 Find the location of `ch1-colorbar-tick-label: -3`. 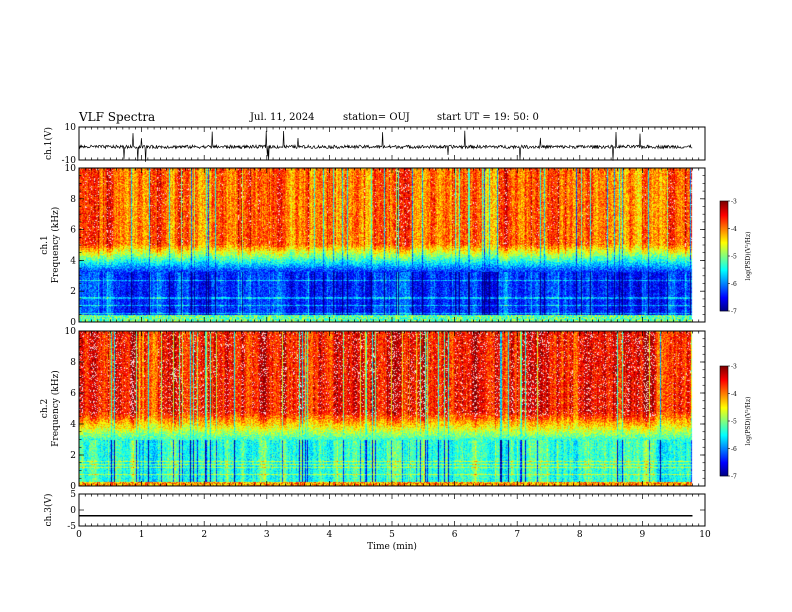

ch1-colorbar-tick-label: -3 is located at coordinates (734, 202).